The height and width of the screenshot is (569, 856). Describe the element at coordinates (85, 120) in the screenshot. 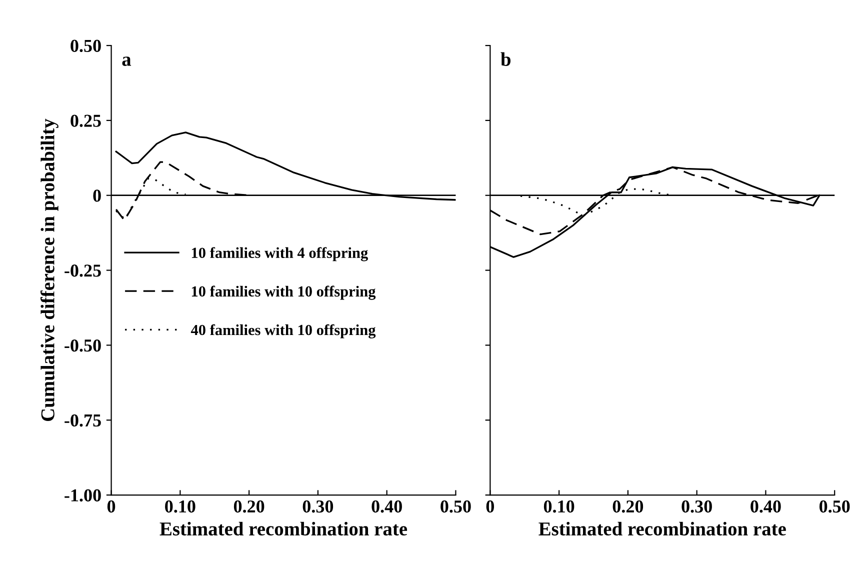

I see `y-tick-label: 0.25` at that location.